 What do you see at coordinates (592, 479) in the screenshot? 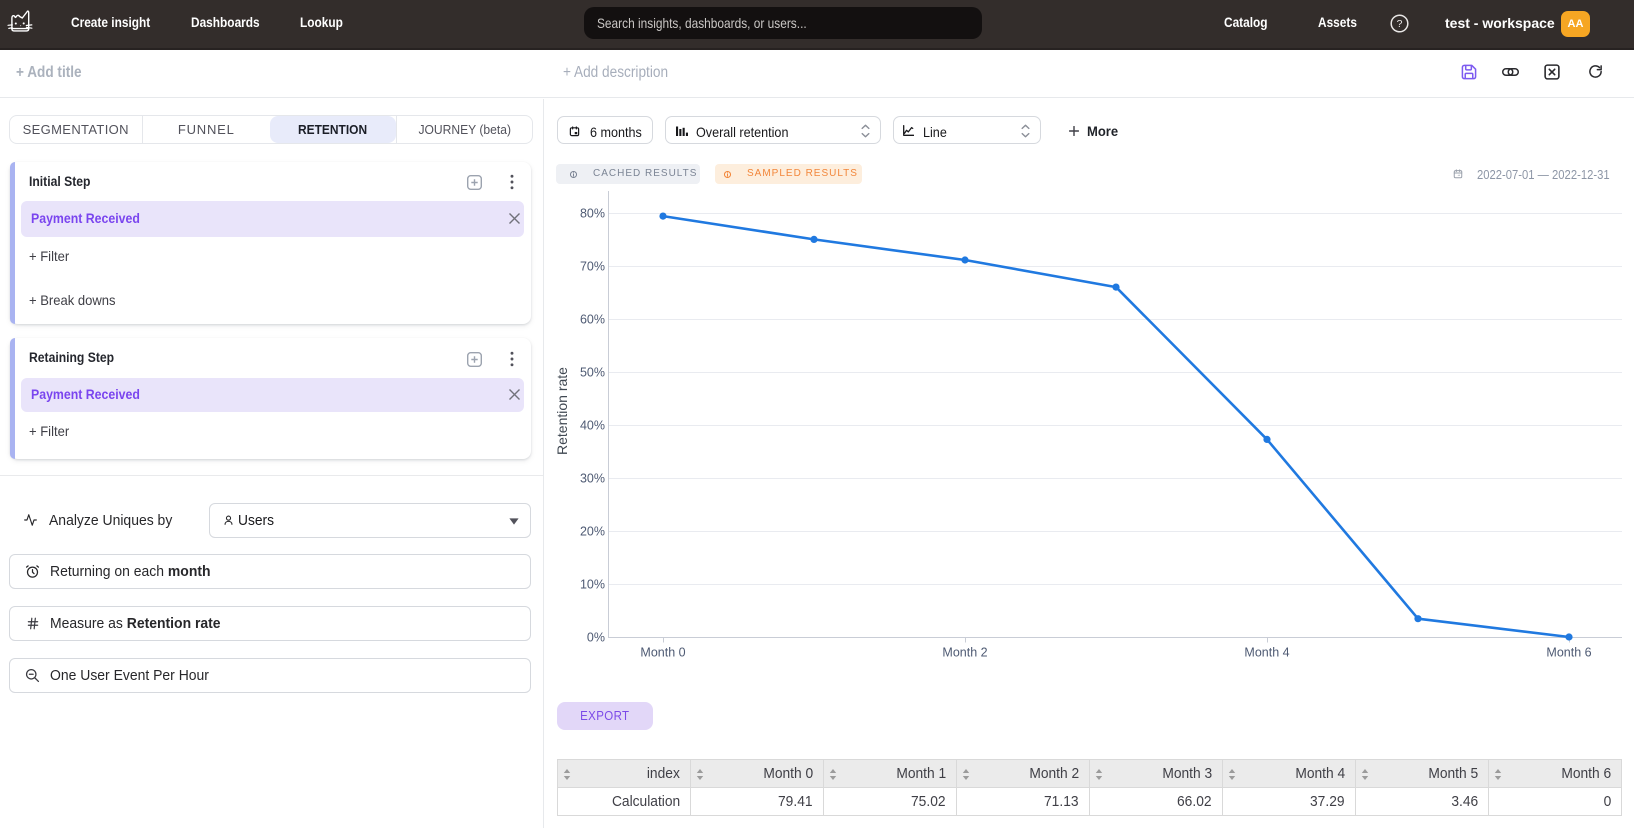
I see `svg-text: 30%` at bounding box center [592, 479].